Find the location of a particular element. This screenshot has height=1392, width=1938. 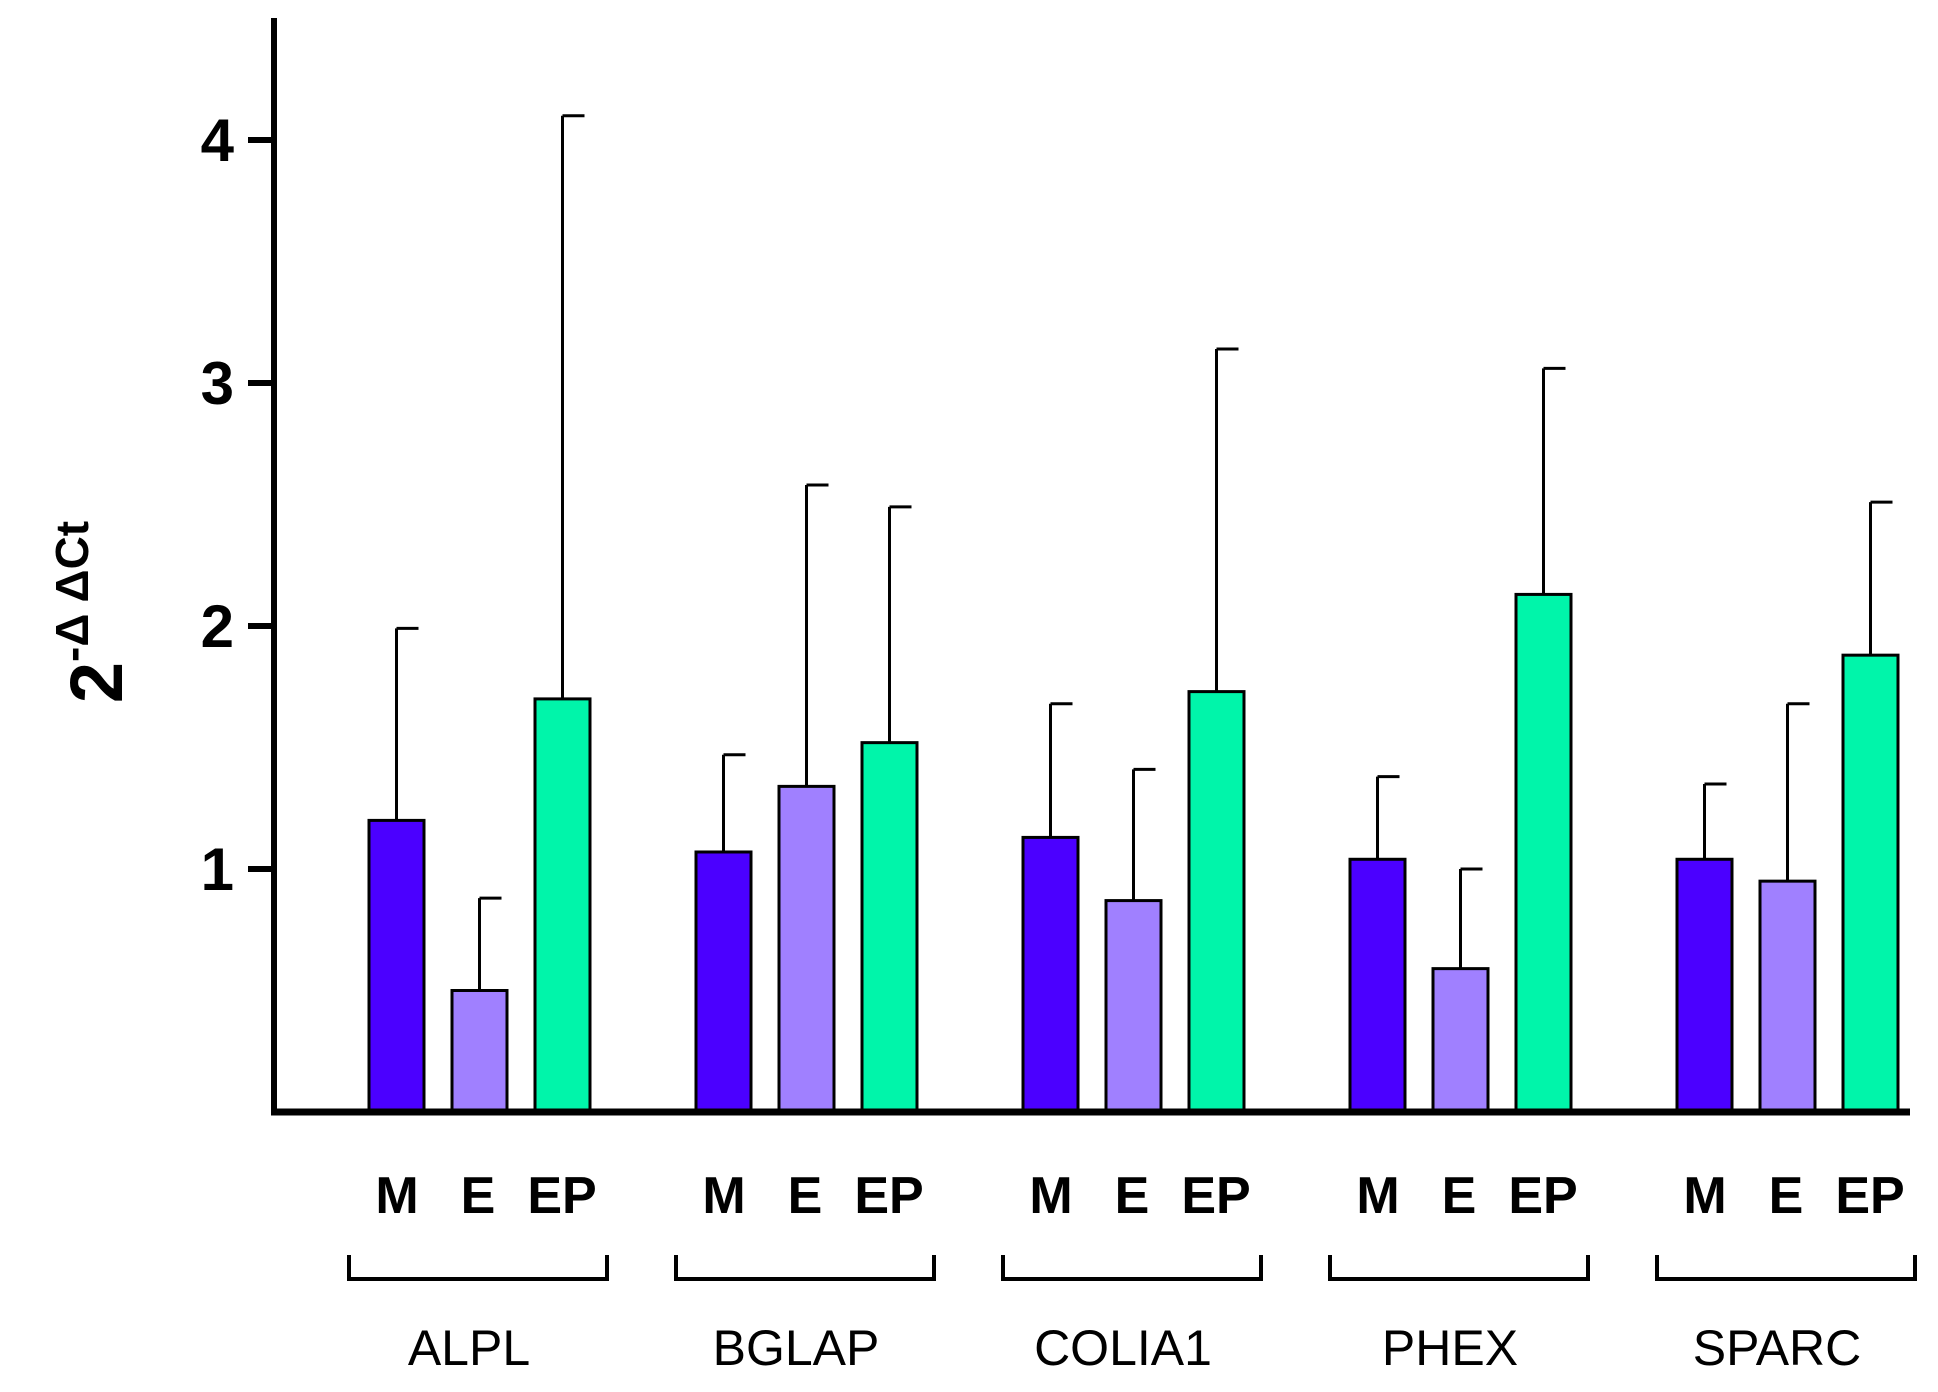

bar-e-bglap is located at coordinates (806, 949).